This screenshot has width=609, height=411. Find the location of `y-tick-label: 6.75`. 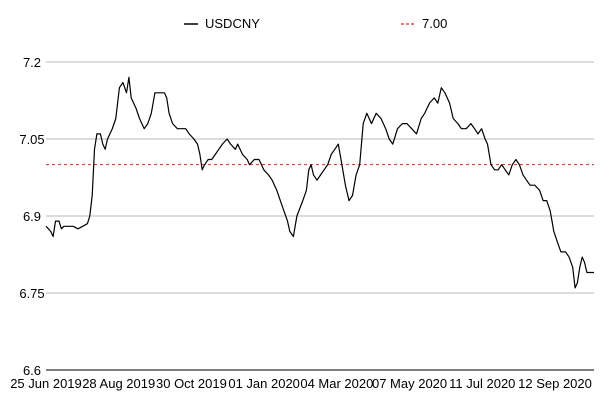

y-tick-label: 6.75 is located at coordinates (31, 293).